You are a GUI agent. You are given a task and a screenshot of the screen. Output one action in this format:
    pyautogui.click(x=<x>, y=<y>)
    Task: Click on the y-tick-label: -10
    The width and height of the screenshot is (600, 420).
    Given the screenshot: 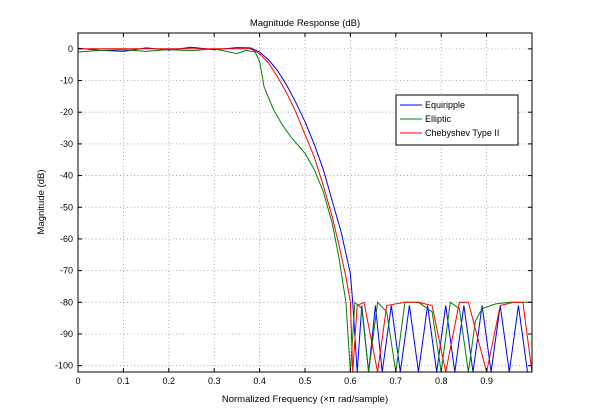 What is the action you would take?
    pyautogui.click(x=66, y=81)
    